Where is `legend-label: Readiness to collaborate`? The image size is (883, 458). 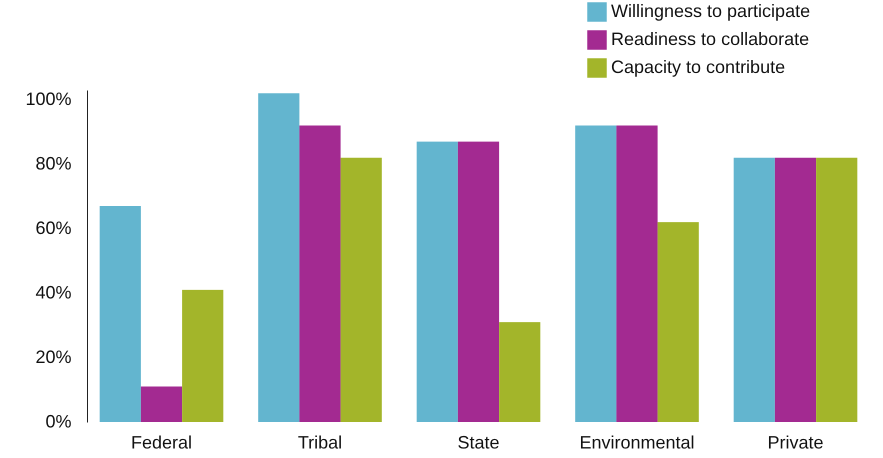
legend-label: Readiness to collaborate is located at coordinates (710, 39).